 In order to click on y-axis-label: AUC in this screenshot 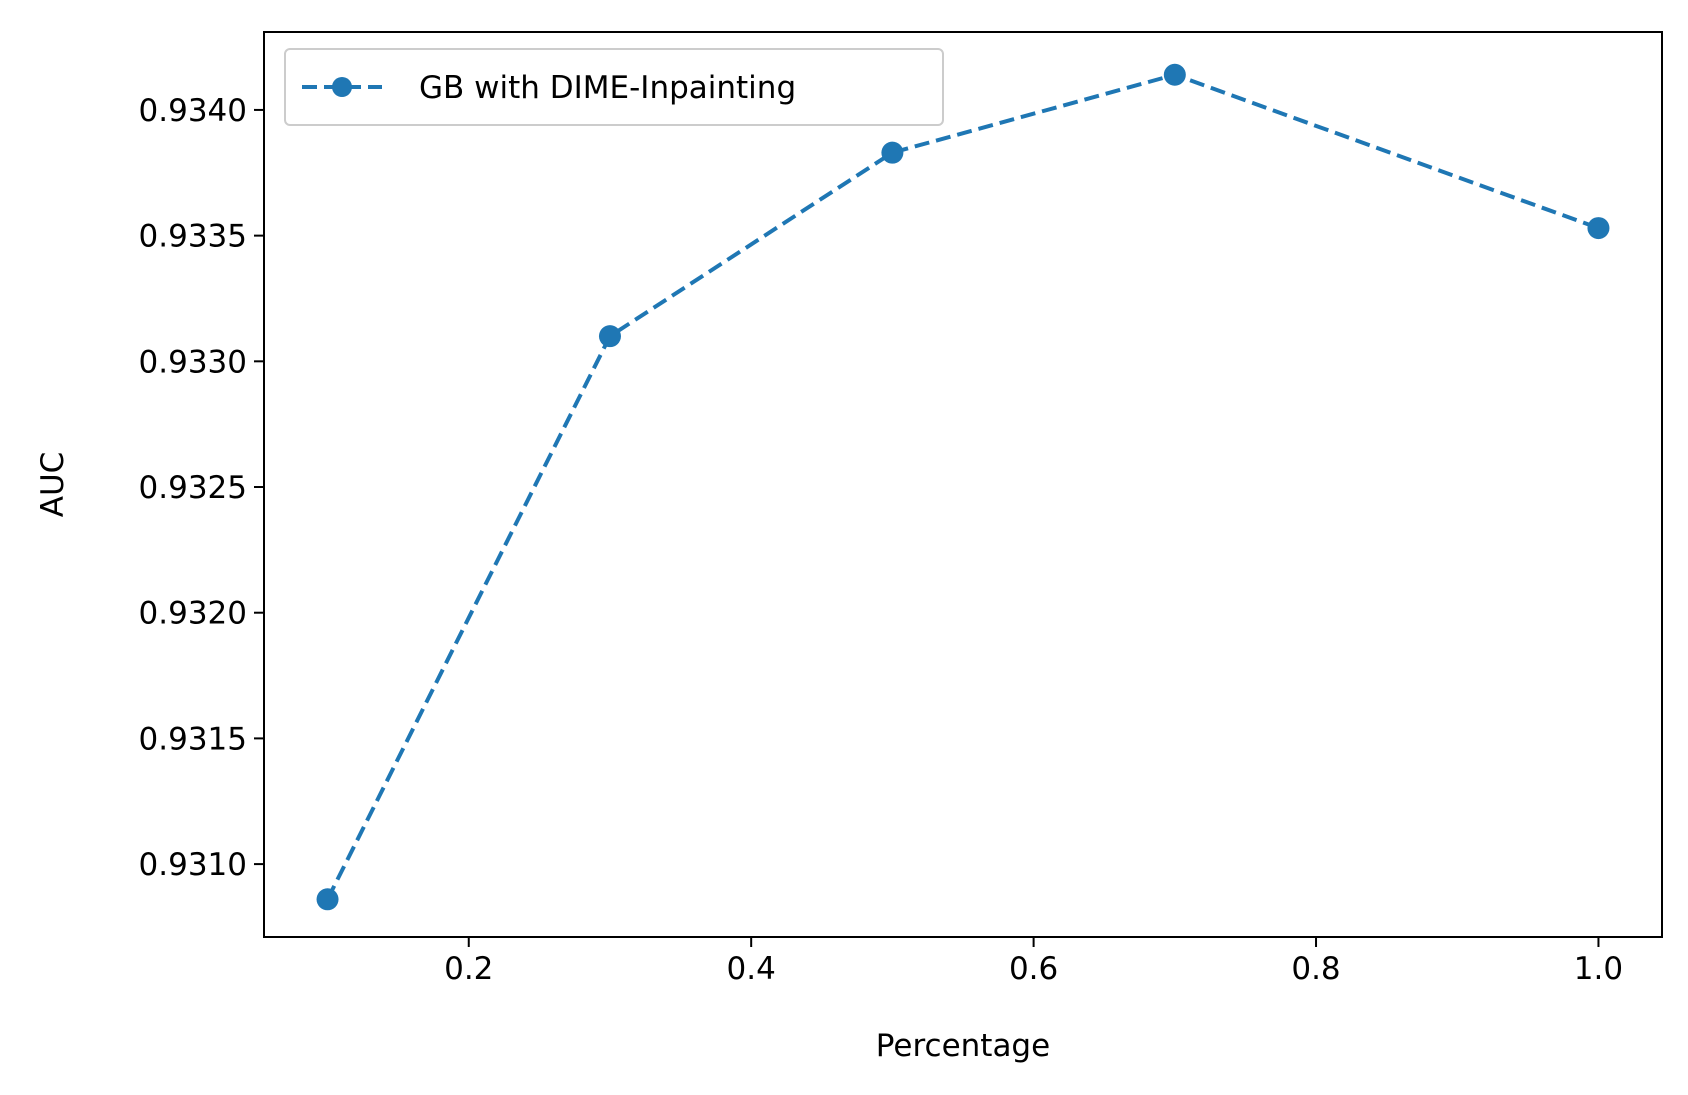, I will do `click(53, 485)`.